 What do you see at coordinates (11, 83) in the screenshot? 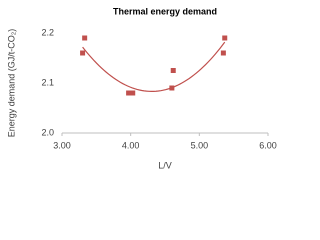
I see `y-axis-label: Energy demand (GJ/t-CO₂)` at bounding box center [11, 83].